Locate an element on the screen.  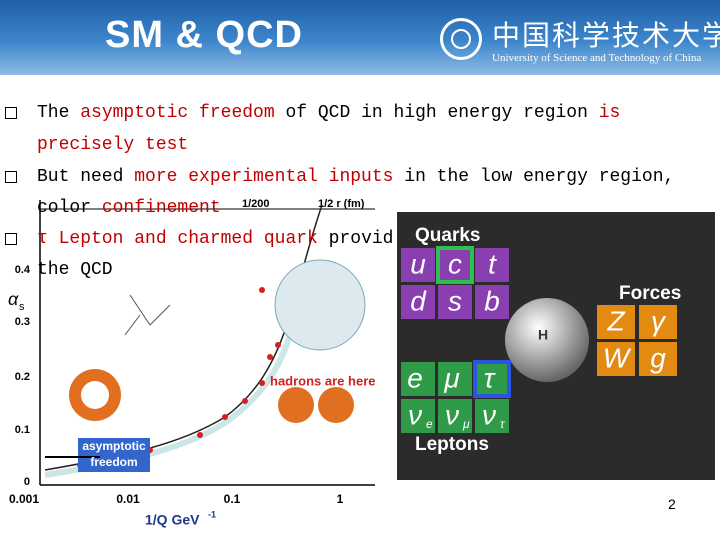
annotation-box is located at coordinates (114, 455).